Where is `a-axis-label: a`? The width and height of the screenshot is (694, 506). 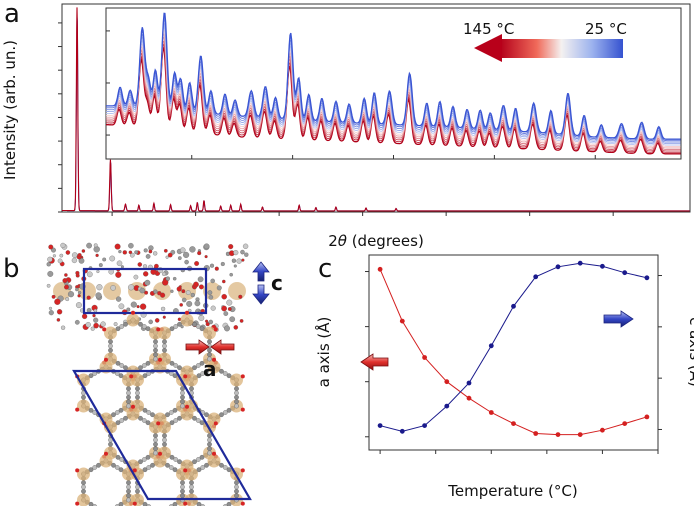 a-axis-label: a is located at coordinates (210, 369).